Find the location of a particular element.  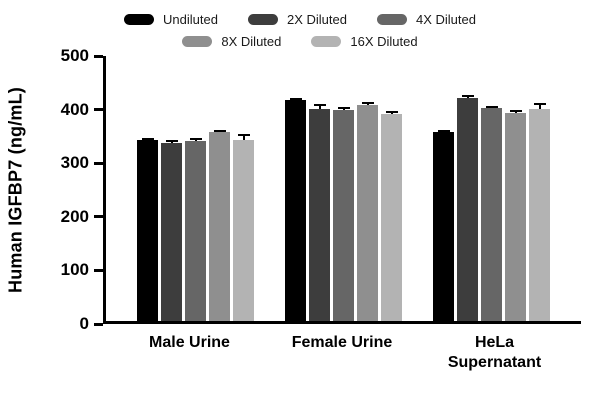

x-axis-labels: Male Urine Female Urine HeLa Supernatant is located at coordinates (342, 353).